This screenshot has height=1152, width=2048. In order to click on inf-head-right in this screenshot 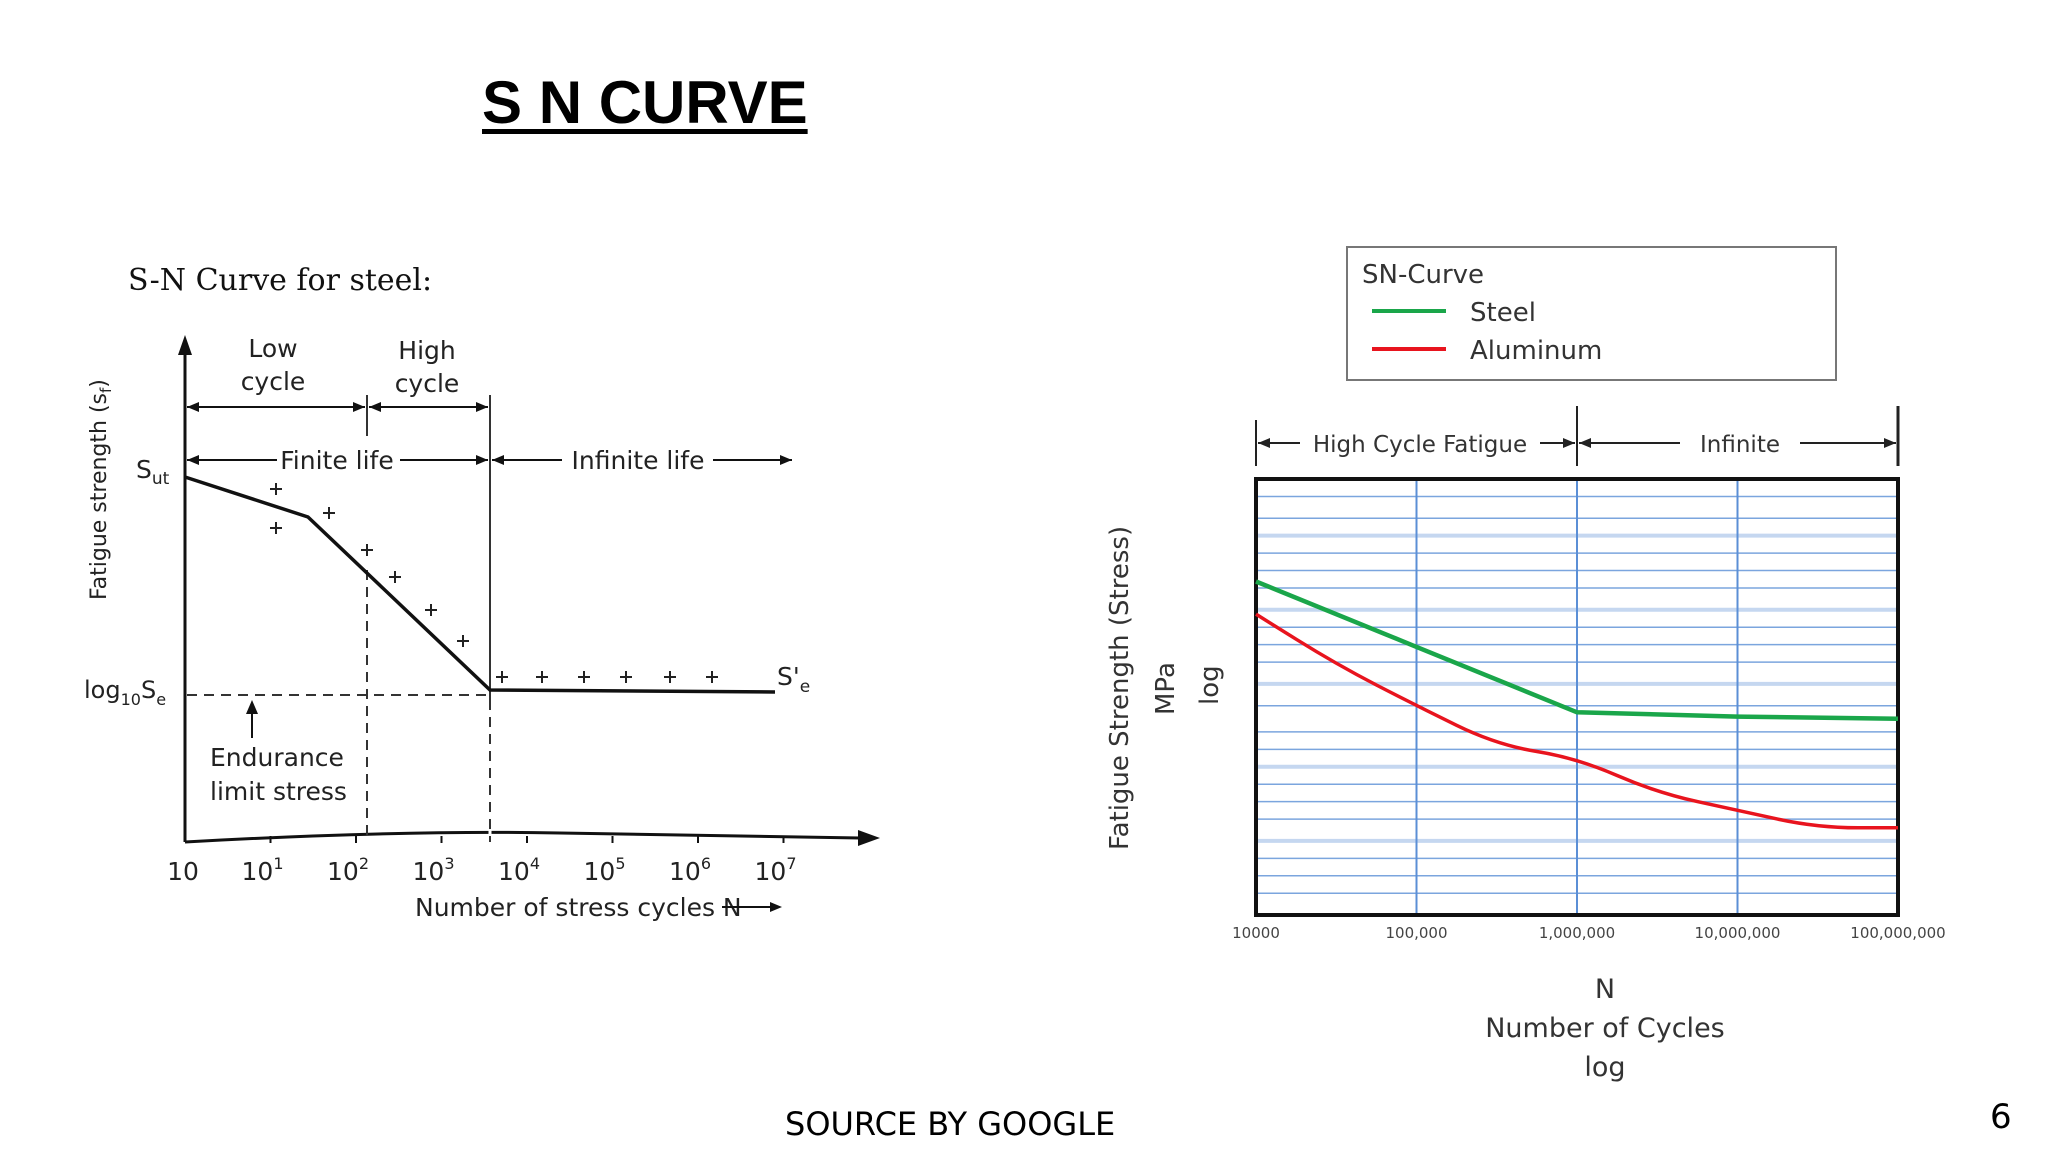, I will do `click(1890, 443)`.